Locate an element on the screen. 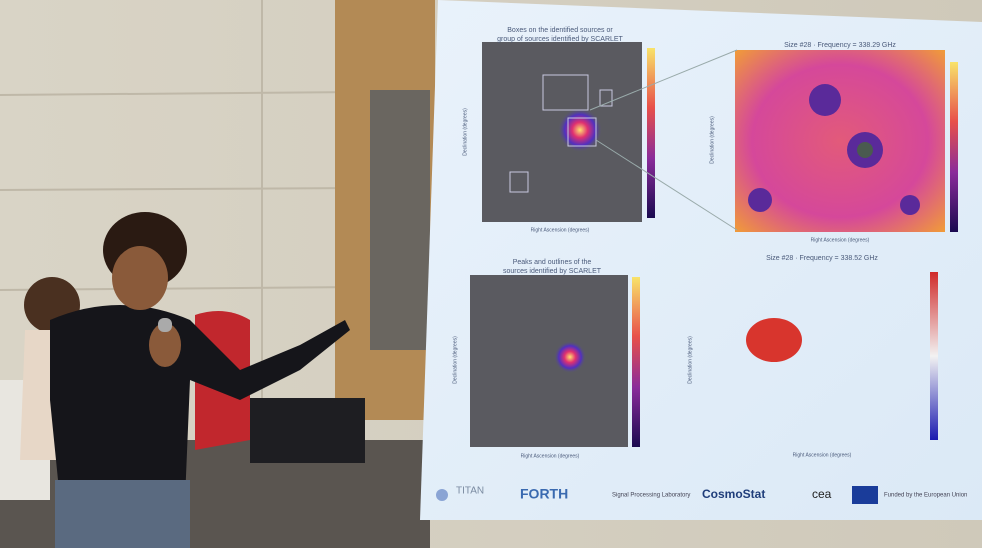  logo: cea is located at coordinates (822, 494).